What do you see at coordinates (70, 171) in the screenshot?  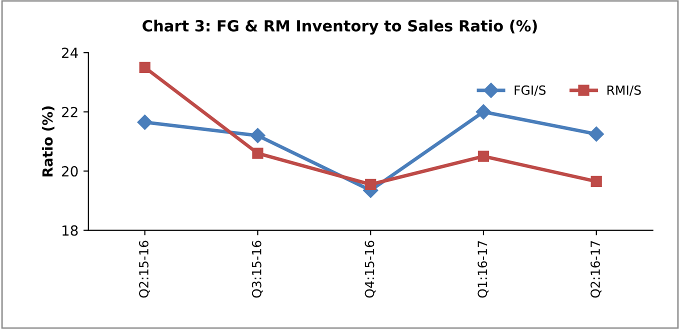 I see `y-tick-label: 20` at bounding box center [70, 171].